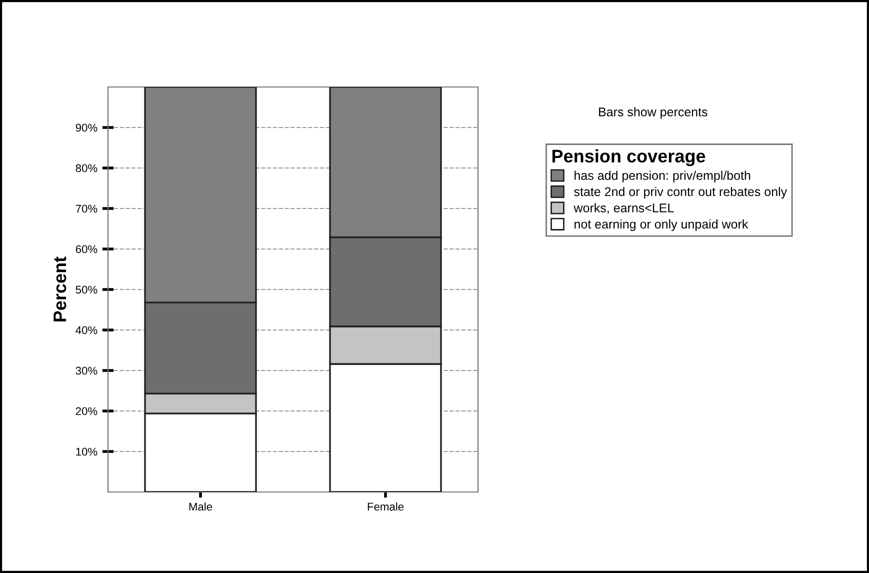  I want to click on y-tick-label: 90%, so click(87, 128).